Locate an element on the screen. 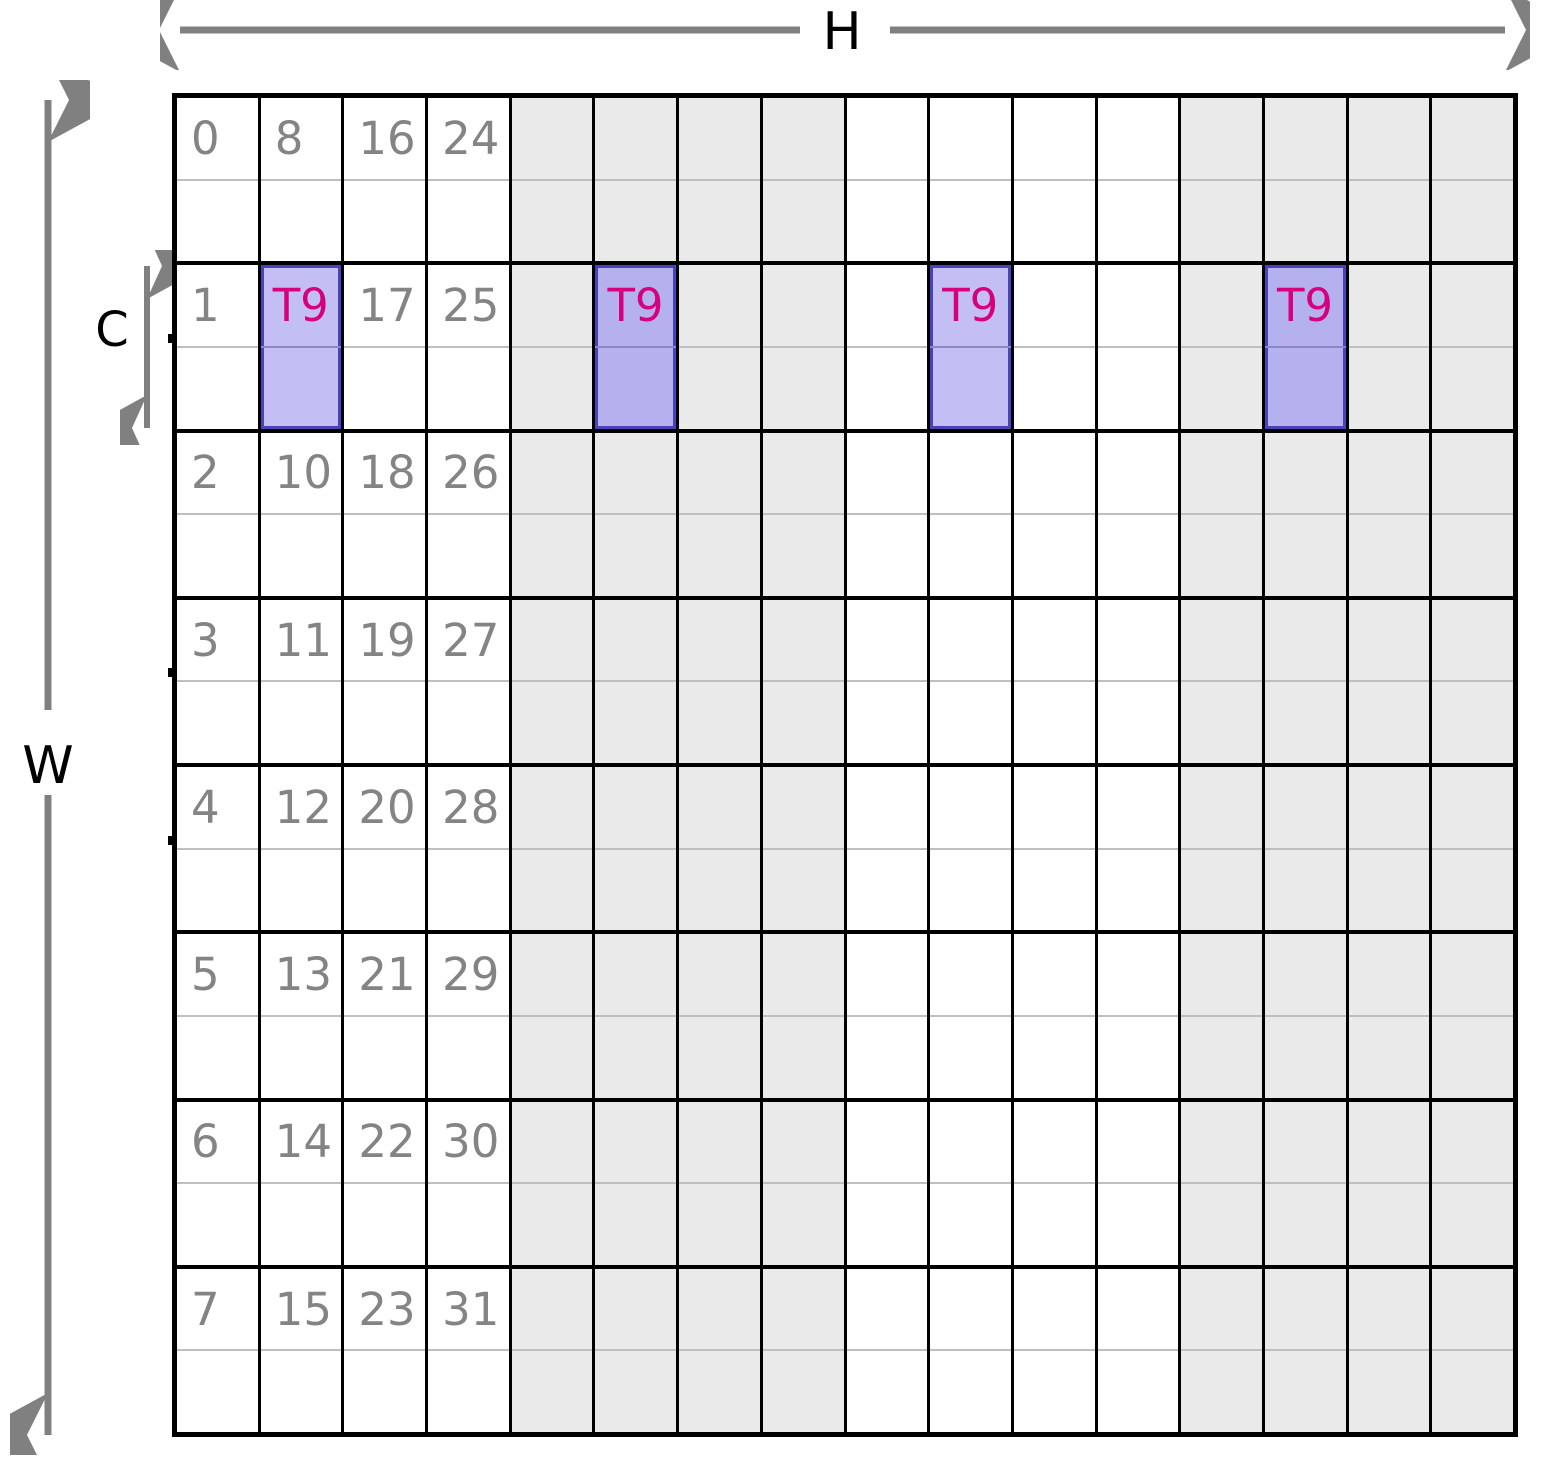 The width and height of the screenshot is (1544, 1462). row-edge-tick is located at coordinates (172, 338).